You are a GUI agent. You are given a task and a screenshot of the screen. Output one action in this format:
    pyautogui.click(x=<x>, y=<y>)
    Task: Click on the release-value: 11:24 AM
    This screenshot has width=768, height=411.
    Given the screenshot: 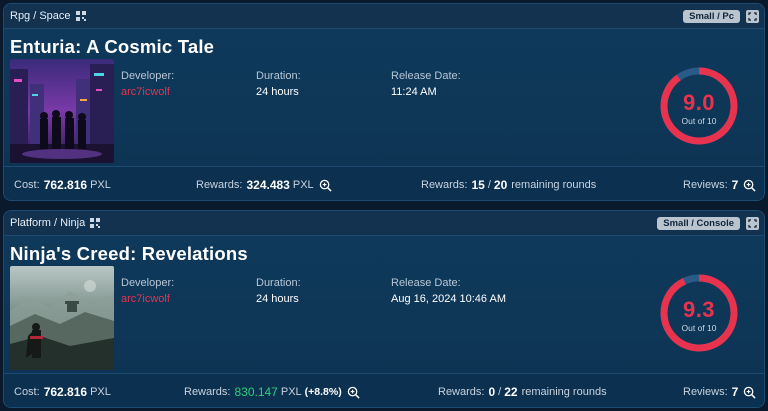 What is the action you would take?
    pyautogui.click(x=414, y=92)
    